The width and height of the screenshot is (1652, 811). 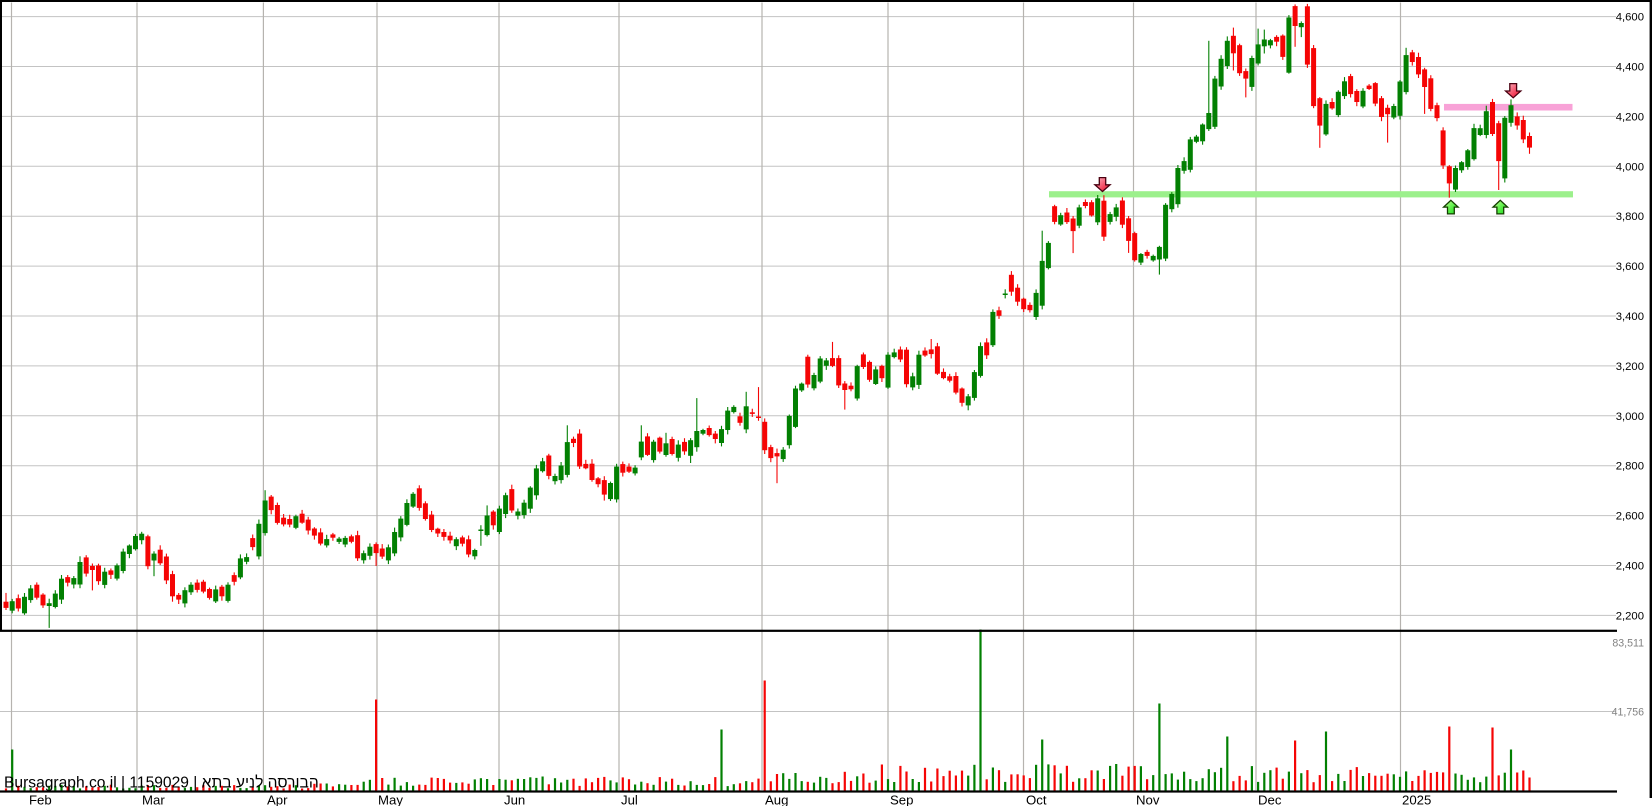 What do you see at coordinates (1630, 417) in the screenshot?
I see `svg-text: 3,000` at bounding box center [1630, 417].